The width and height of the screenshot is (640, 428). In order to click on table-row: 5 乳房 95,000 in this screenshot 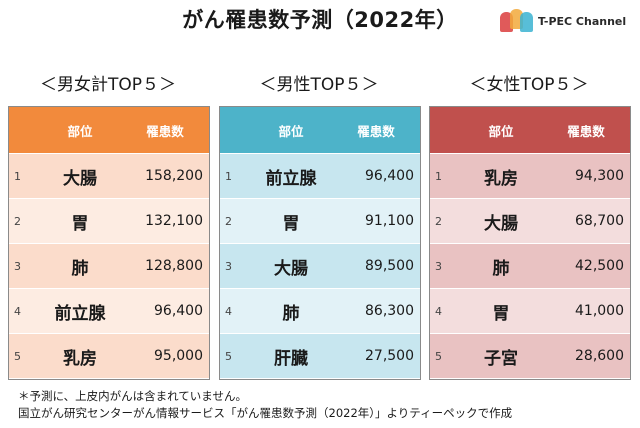, I will do `click(109, 355)`.